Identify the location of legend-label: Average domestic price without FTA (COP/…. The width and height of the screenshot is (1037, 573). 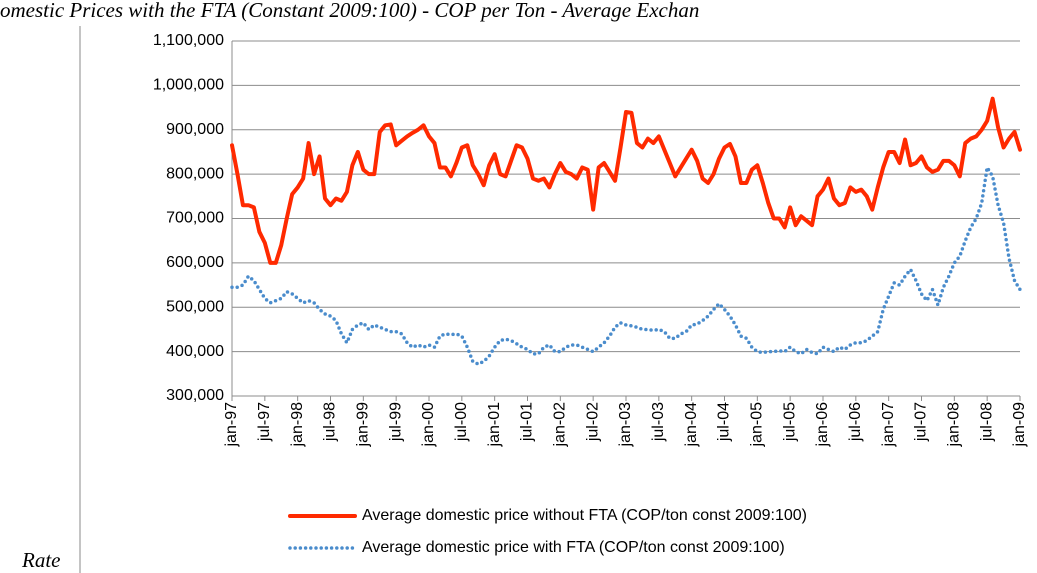
(584, 515).